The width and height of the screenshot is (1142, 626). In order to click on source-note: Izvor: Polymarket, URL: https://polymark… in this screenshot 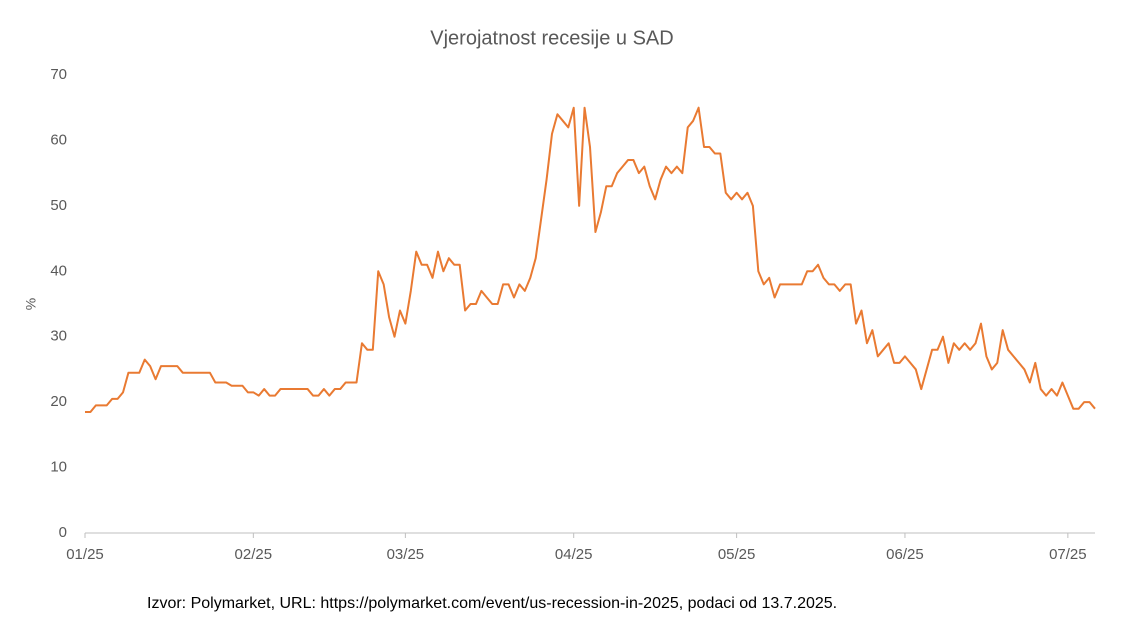, I will do `click(492, 603)`.